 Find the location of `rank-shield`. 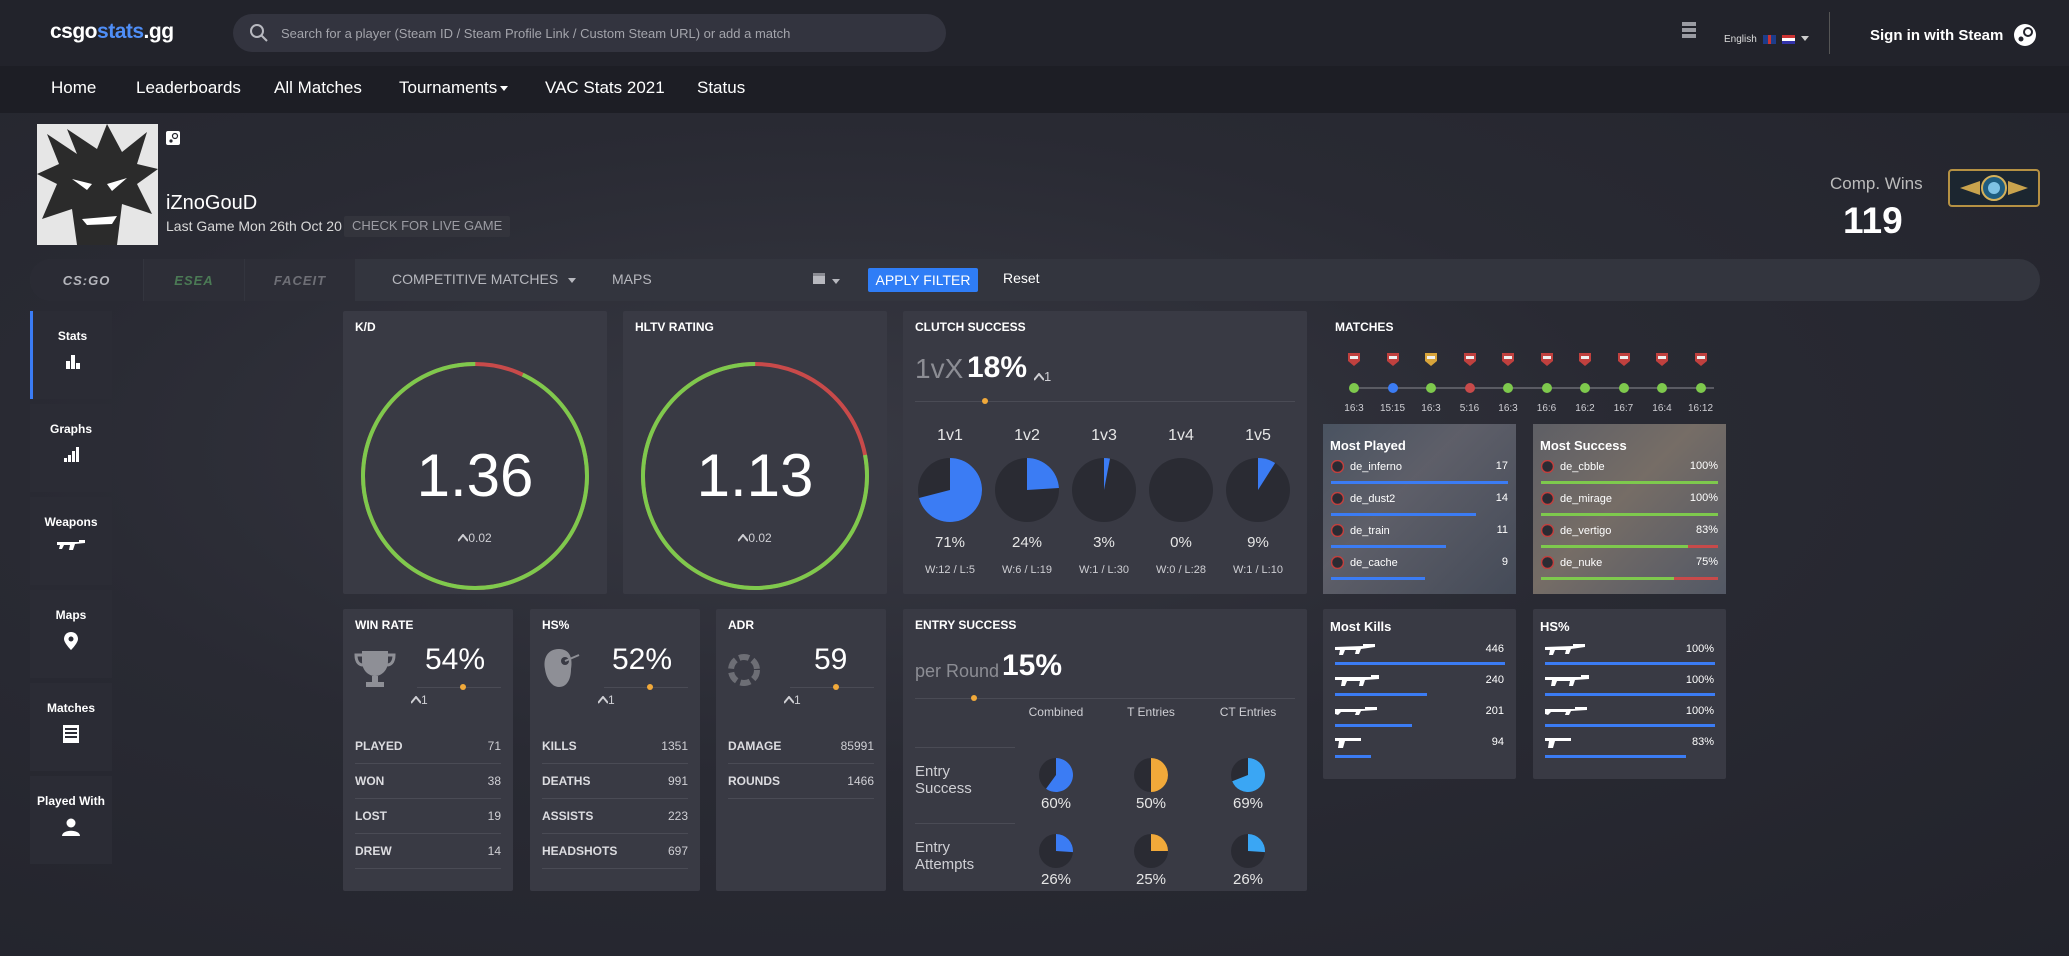

rank-shield is located at coordinates (1546, 359).